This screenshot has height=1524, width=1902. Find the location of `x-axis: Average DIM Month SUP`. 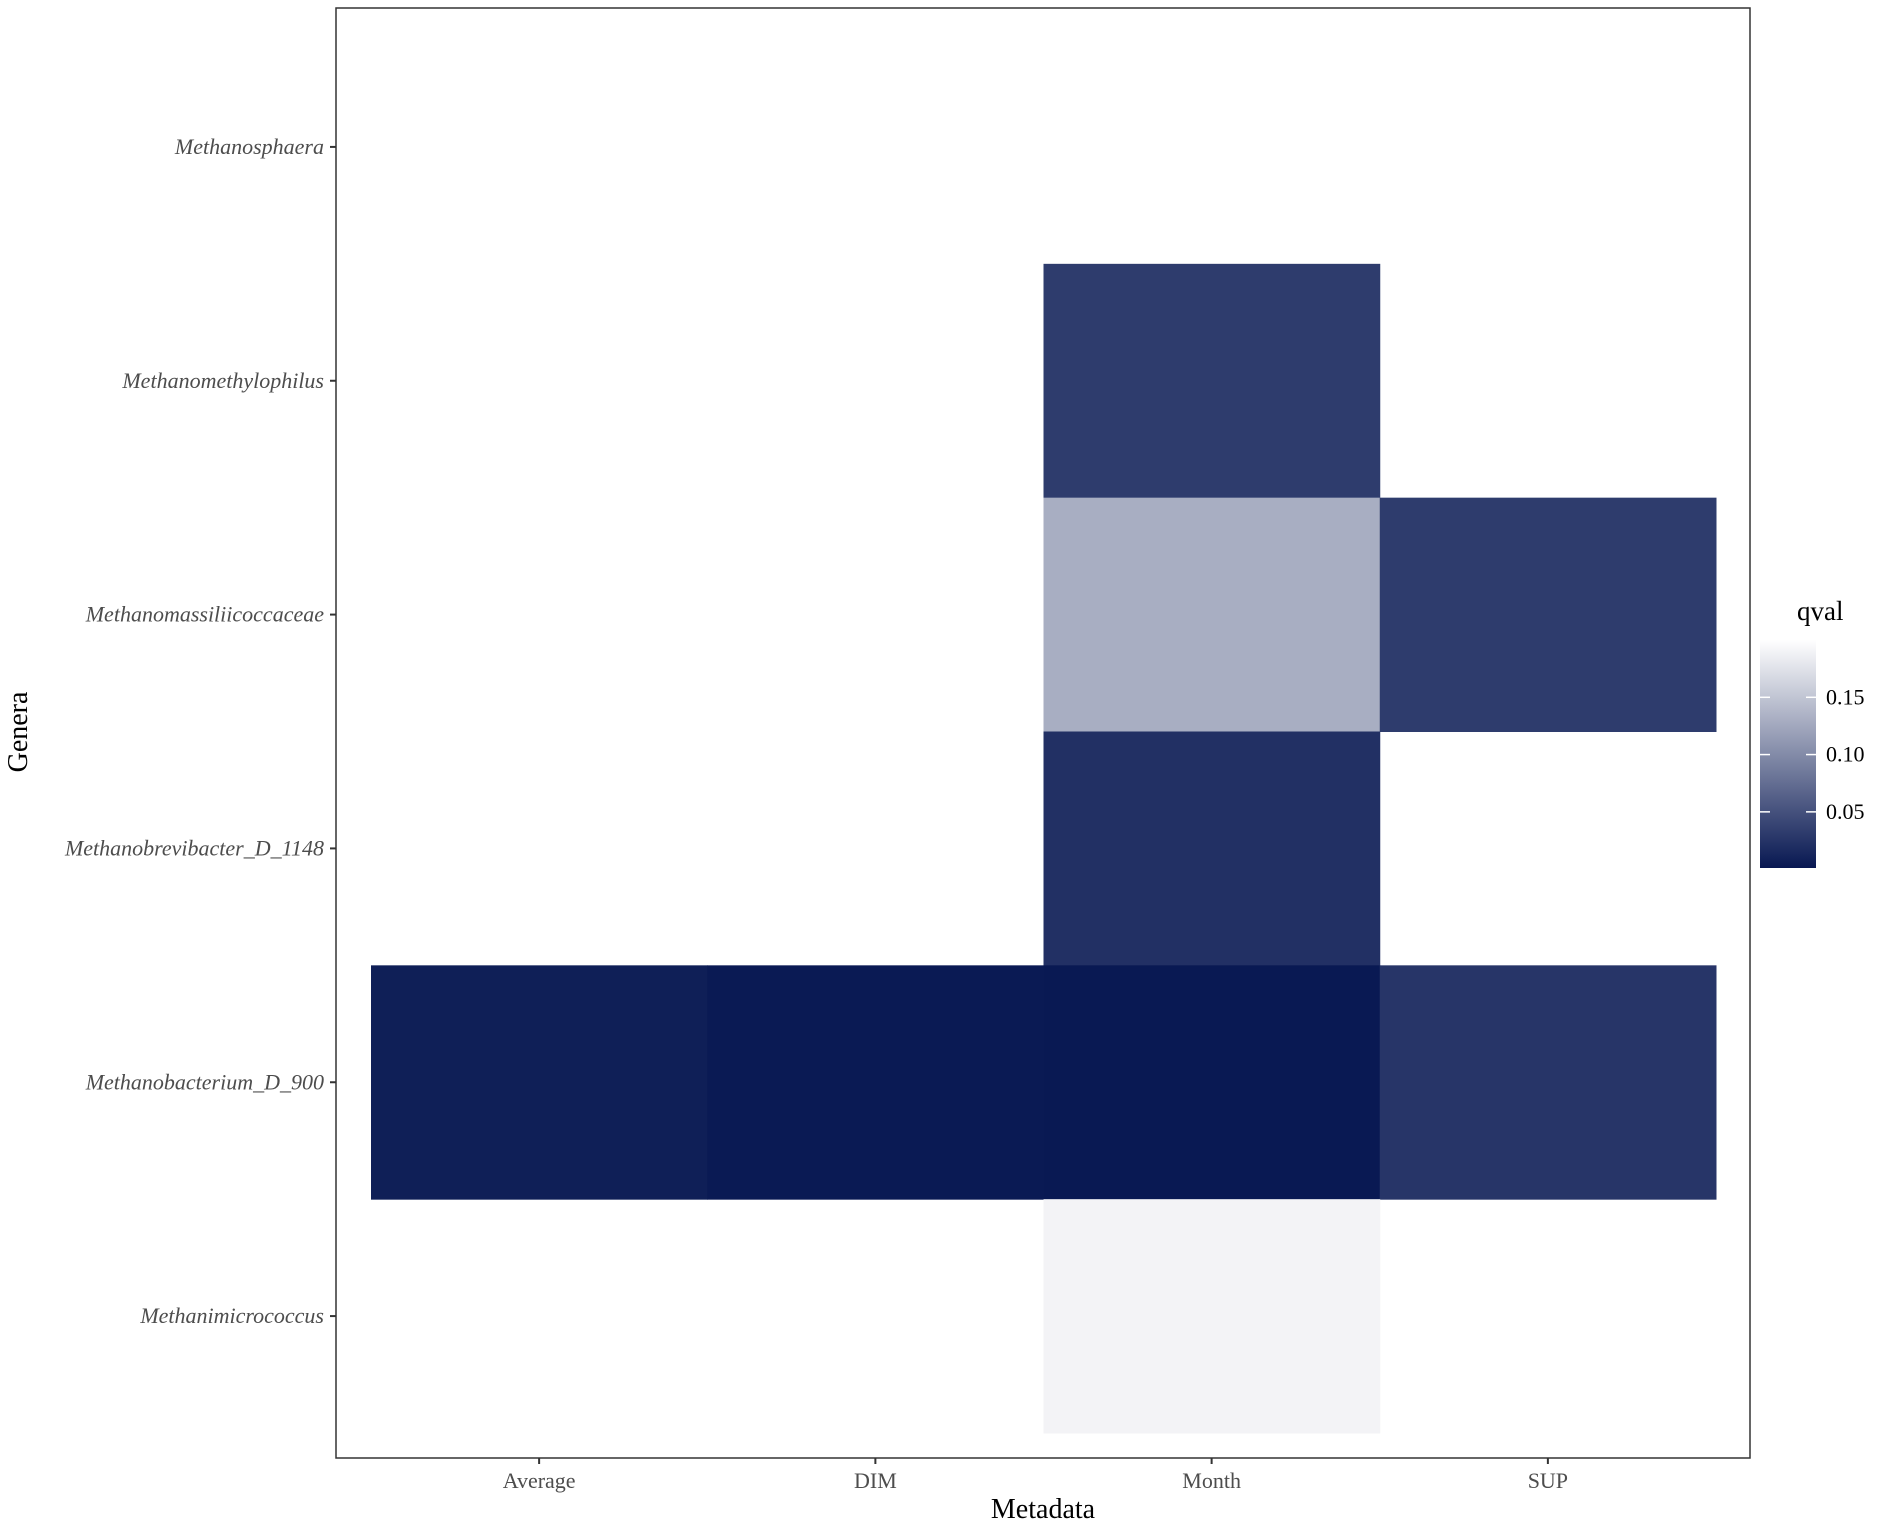

x-axis: Average DIM Month SUP is located at coordinates (1035, 1475).